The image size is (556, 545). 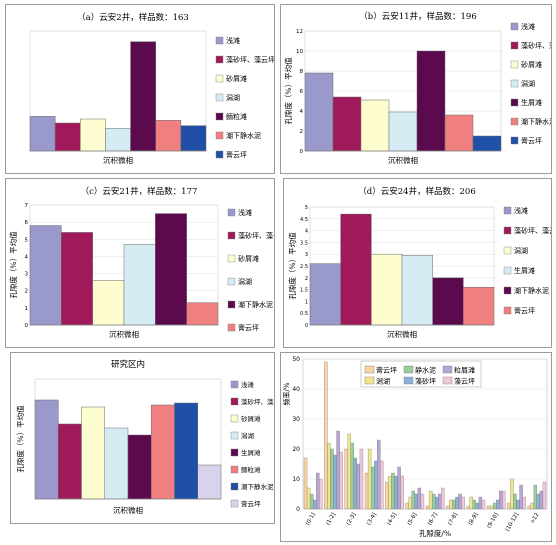 I want to click on bar-膏云坪-5, so click(x=387, y=495).